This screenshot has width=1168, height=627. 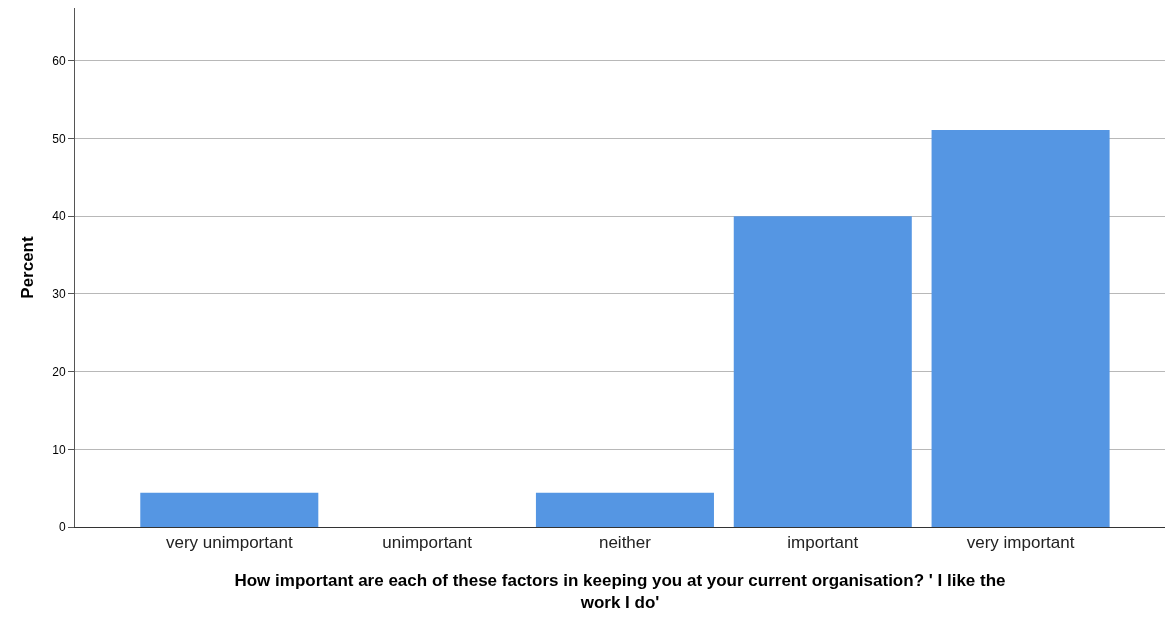 I want to click on y-tick-label: 60, so click(x=59, y=61).